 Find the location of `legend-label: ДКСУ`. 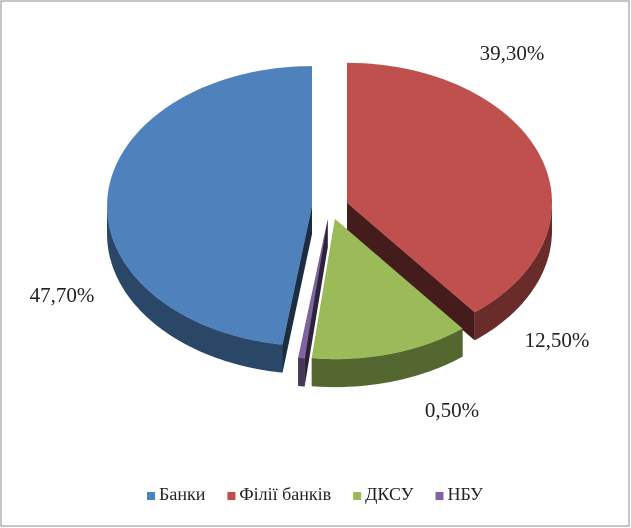

legend-label: ДКСУ is located at coordinates (389, 494).